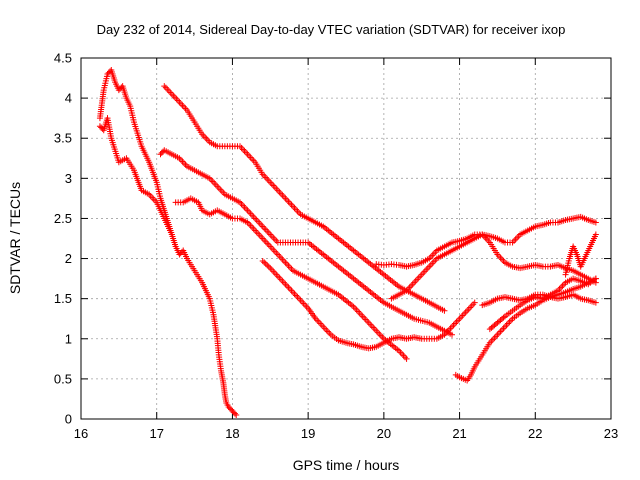 The height and width of the screenshot is (480, 640). Describe the element at coordinates (156, 433) in the screenshot. I see `x-tick-label: 17` at that location.